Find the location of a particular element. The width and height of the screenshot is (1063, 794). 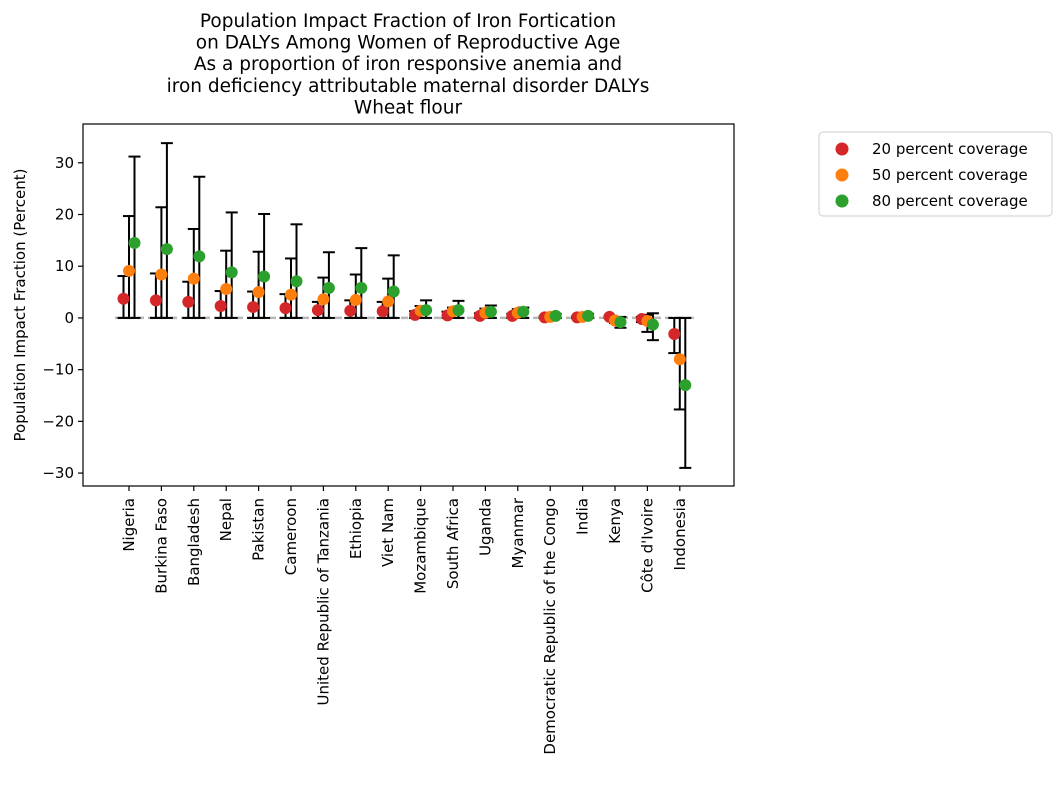

x-tick-label: Uganda is located at coordinates (485, 527).